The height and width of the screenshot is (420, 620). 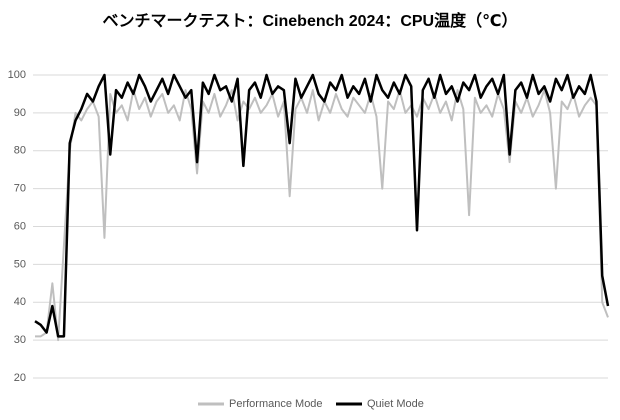 What do you see at coordinates (20, 151) in the screenshot?
I see `y-tick-label: 80` at bounding box center [20, 151].